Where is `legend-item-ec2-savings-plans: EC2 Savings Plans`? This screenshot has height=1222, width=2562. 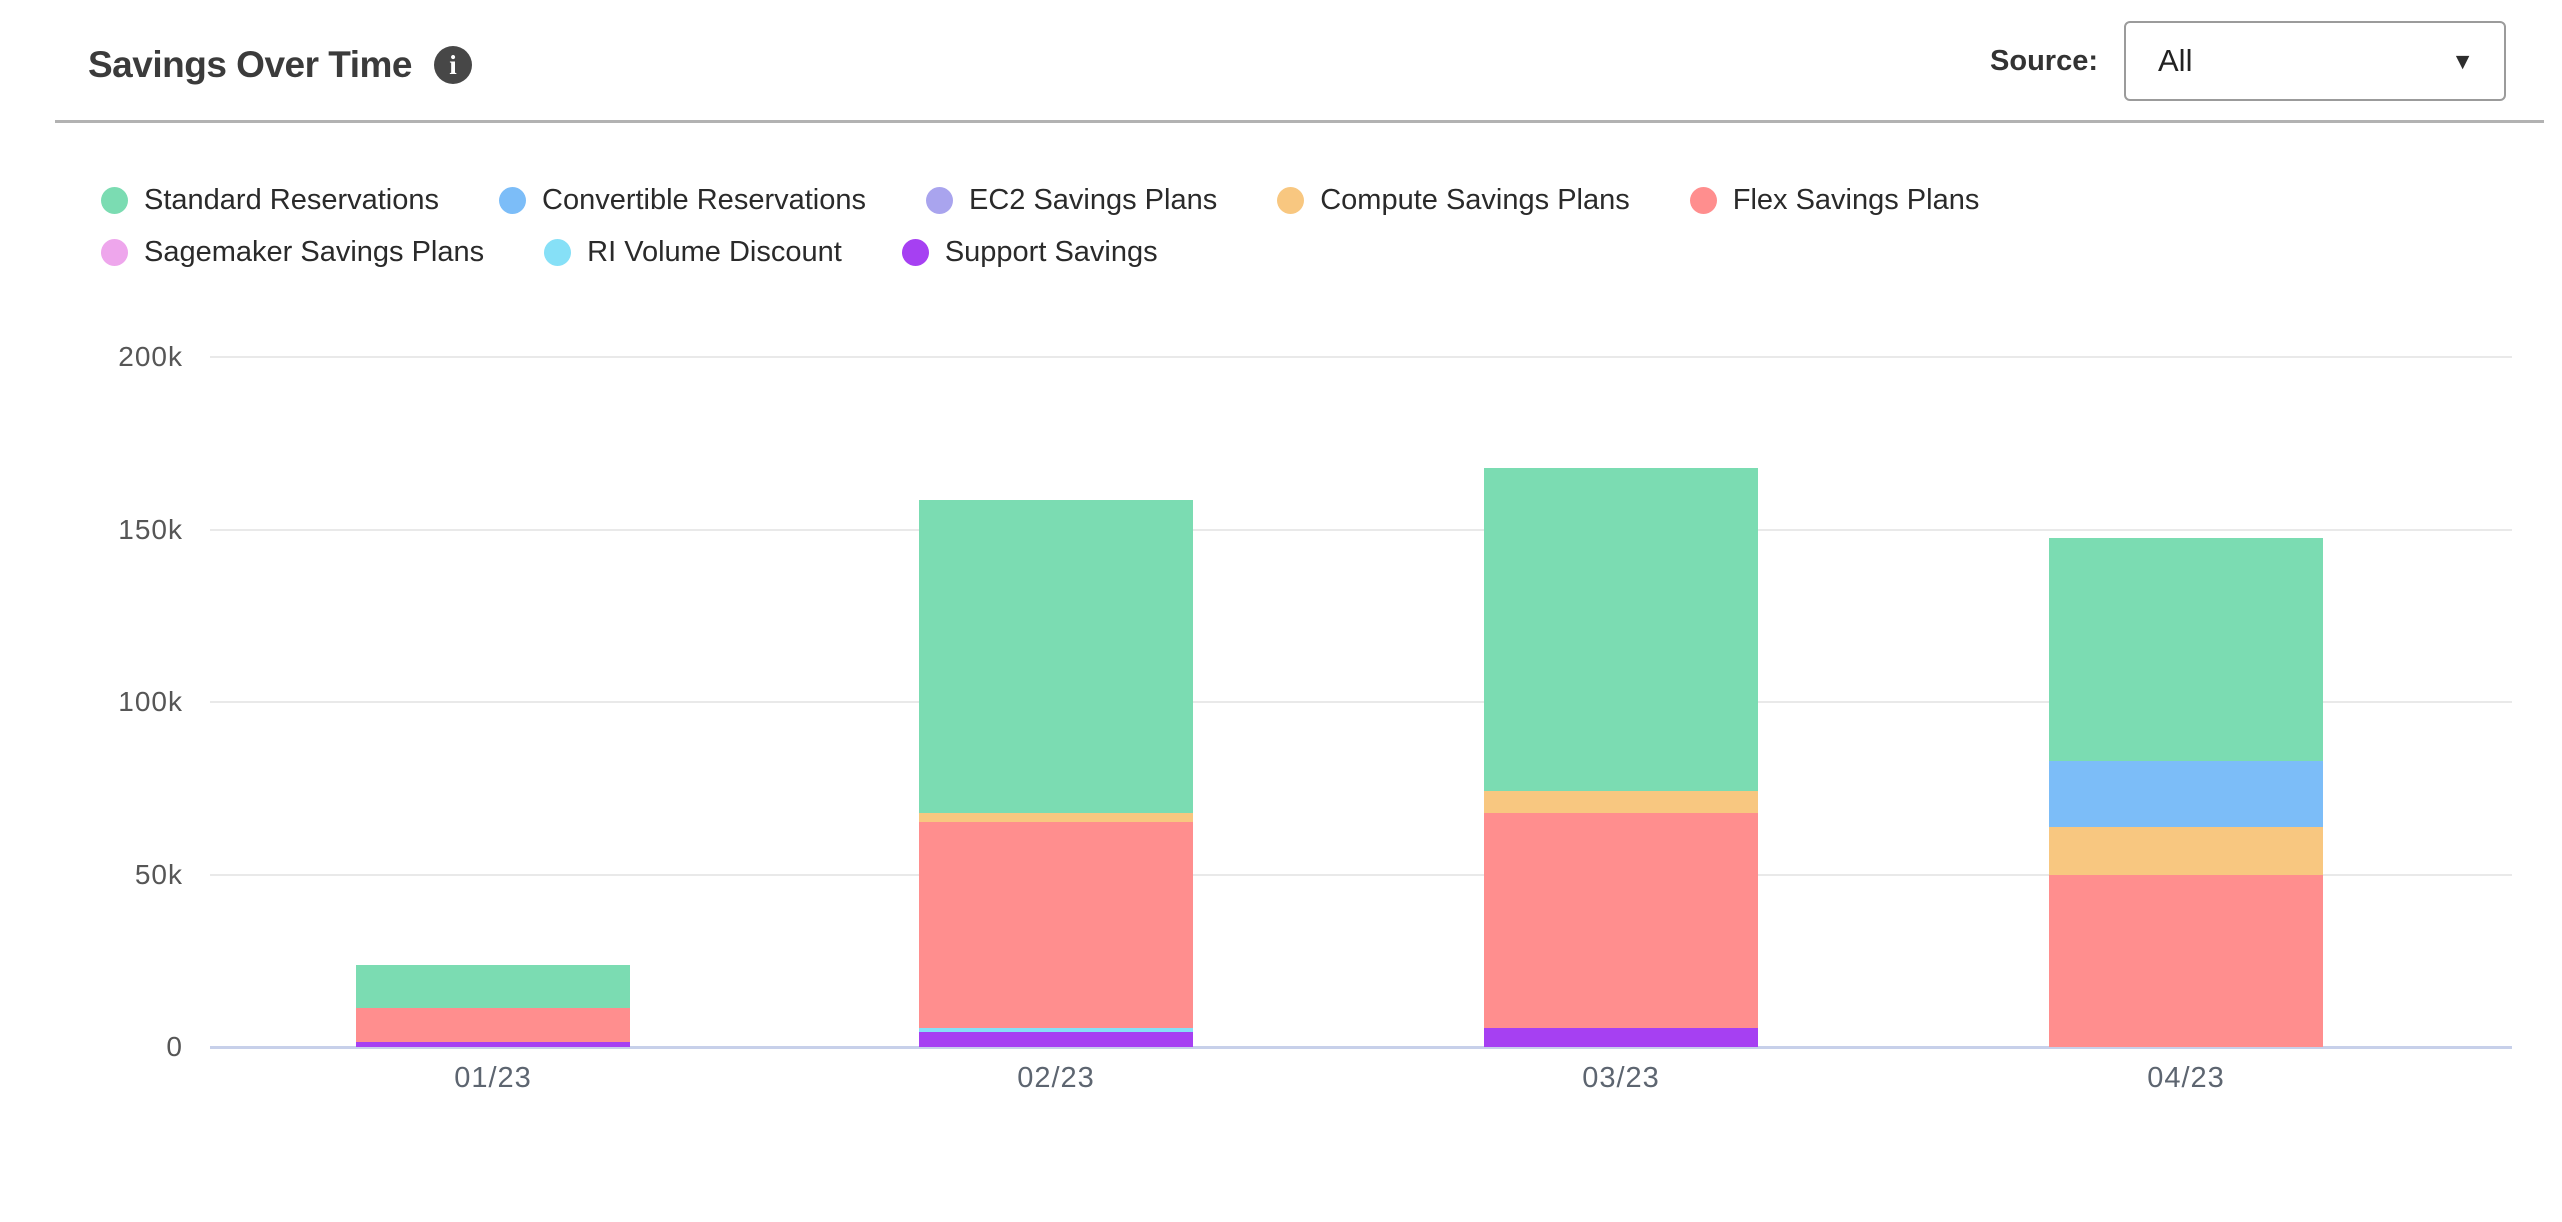 legend-item-ec2-savings-plans: EC2 Savings Plans is located at coordinates (1071, 200).